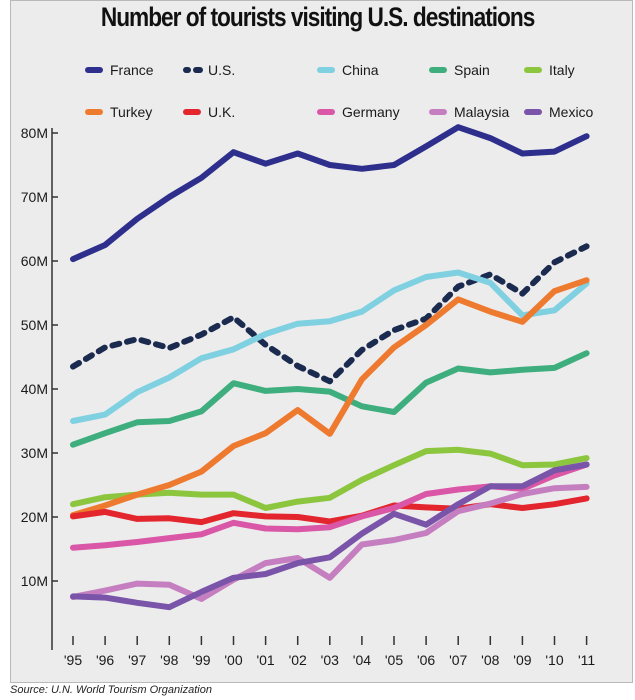 This screenshot has width=635, height=700. I want to click on legend-label-turkey: Turkey, so click(131, 112).